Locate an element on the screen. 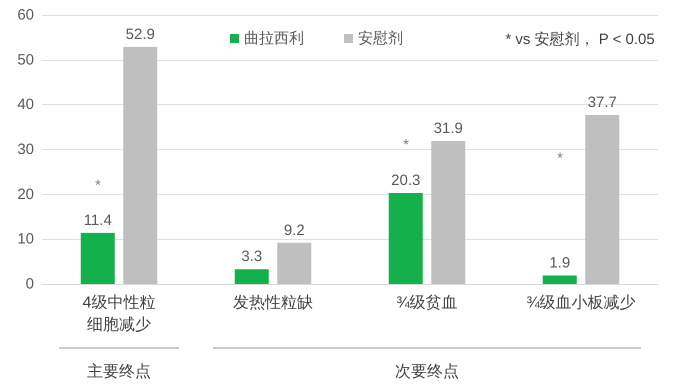 This screenshot has width=693, height=392. data-label: 3.3 is located at coordinates (251, 257).